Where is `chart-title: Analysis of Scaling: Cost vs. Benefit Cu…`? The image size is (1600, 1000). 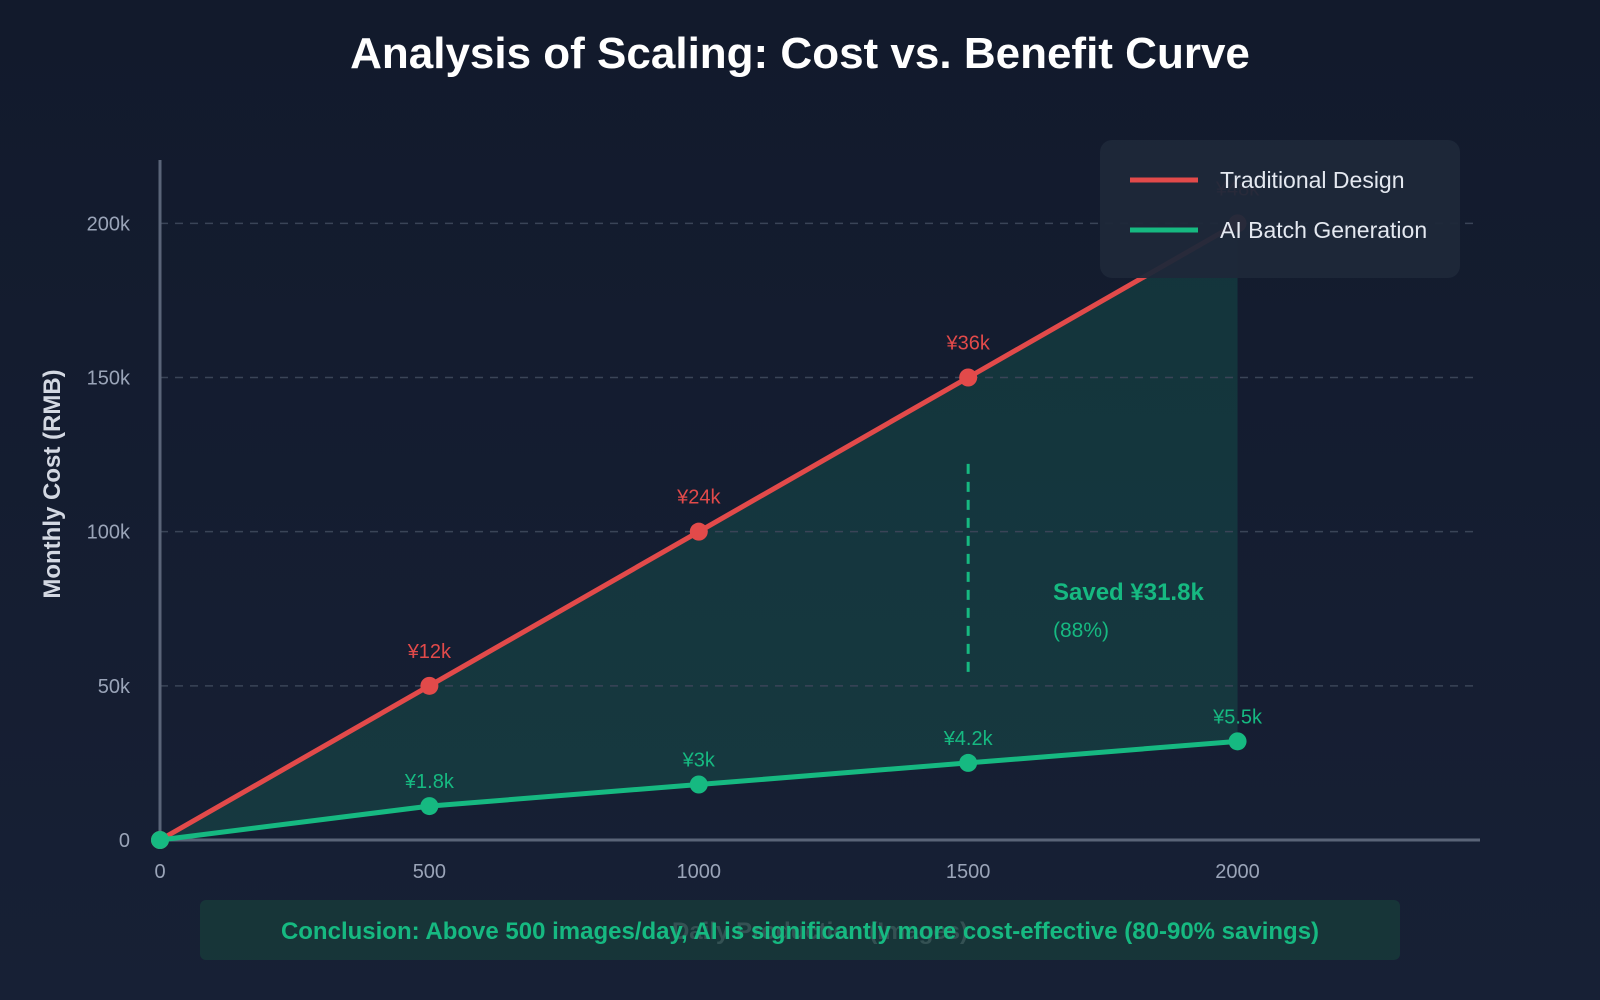 chart-title: Analysis of Scaling: Cost vs. Benefit Cu… is located at coordinates (800, 53).